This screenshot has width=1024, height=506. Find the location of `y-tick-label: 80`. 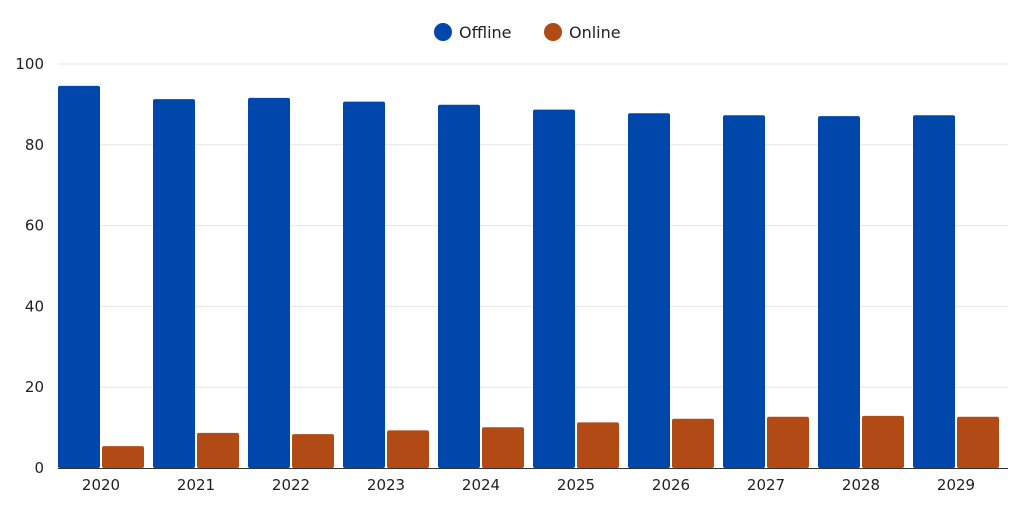

y-tick-label: 80 is located at coordinates (34, 145).